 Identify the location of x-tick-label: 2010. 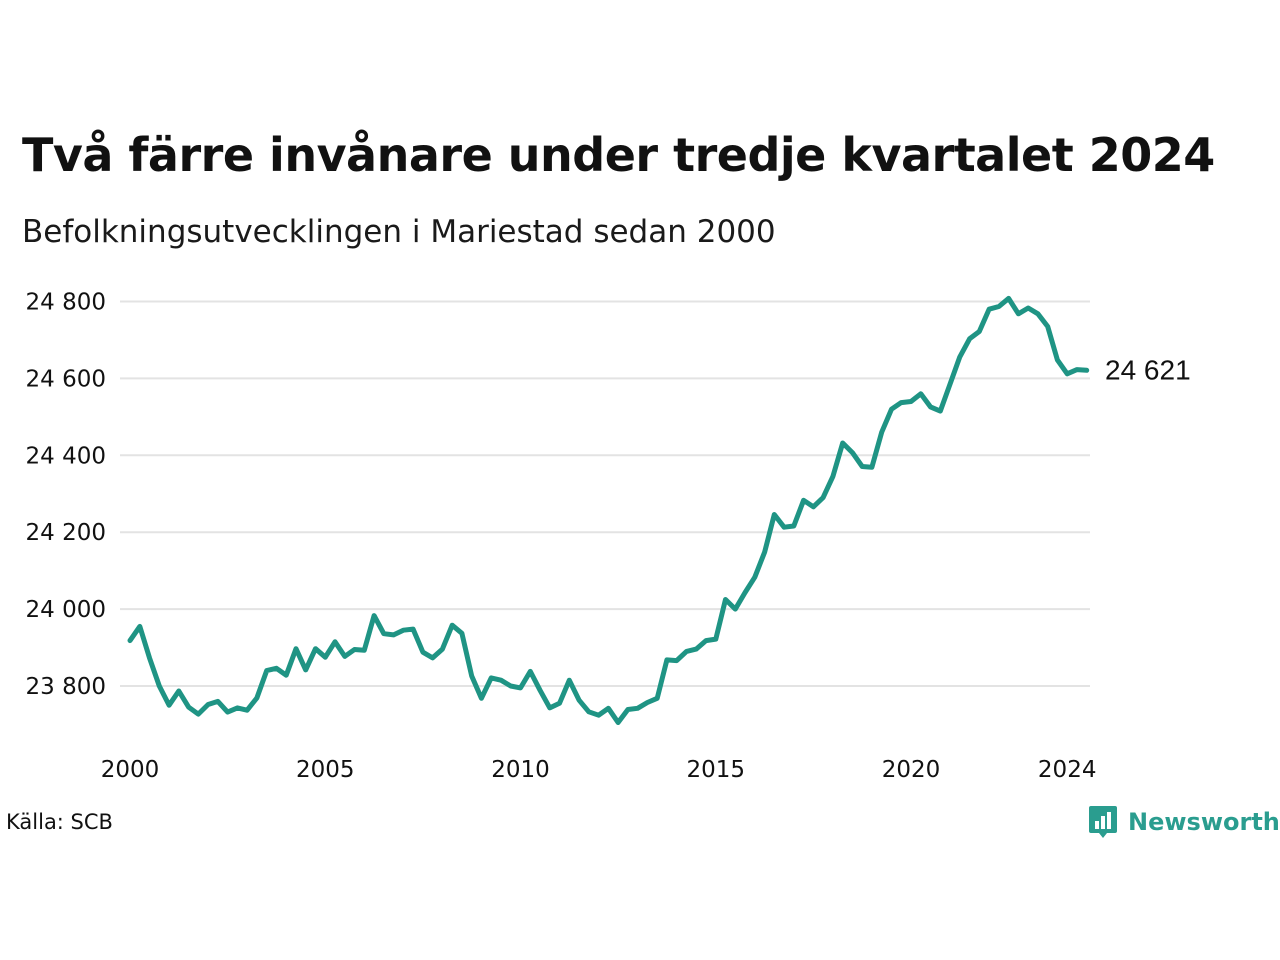
(520, 770).